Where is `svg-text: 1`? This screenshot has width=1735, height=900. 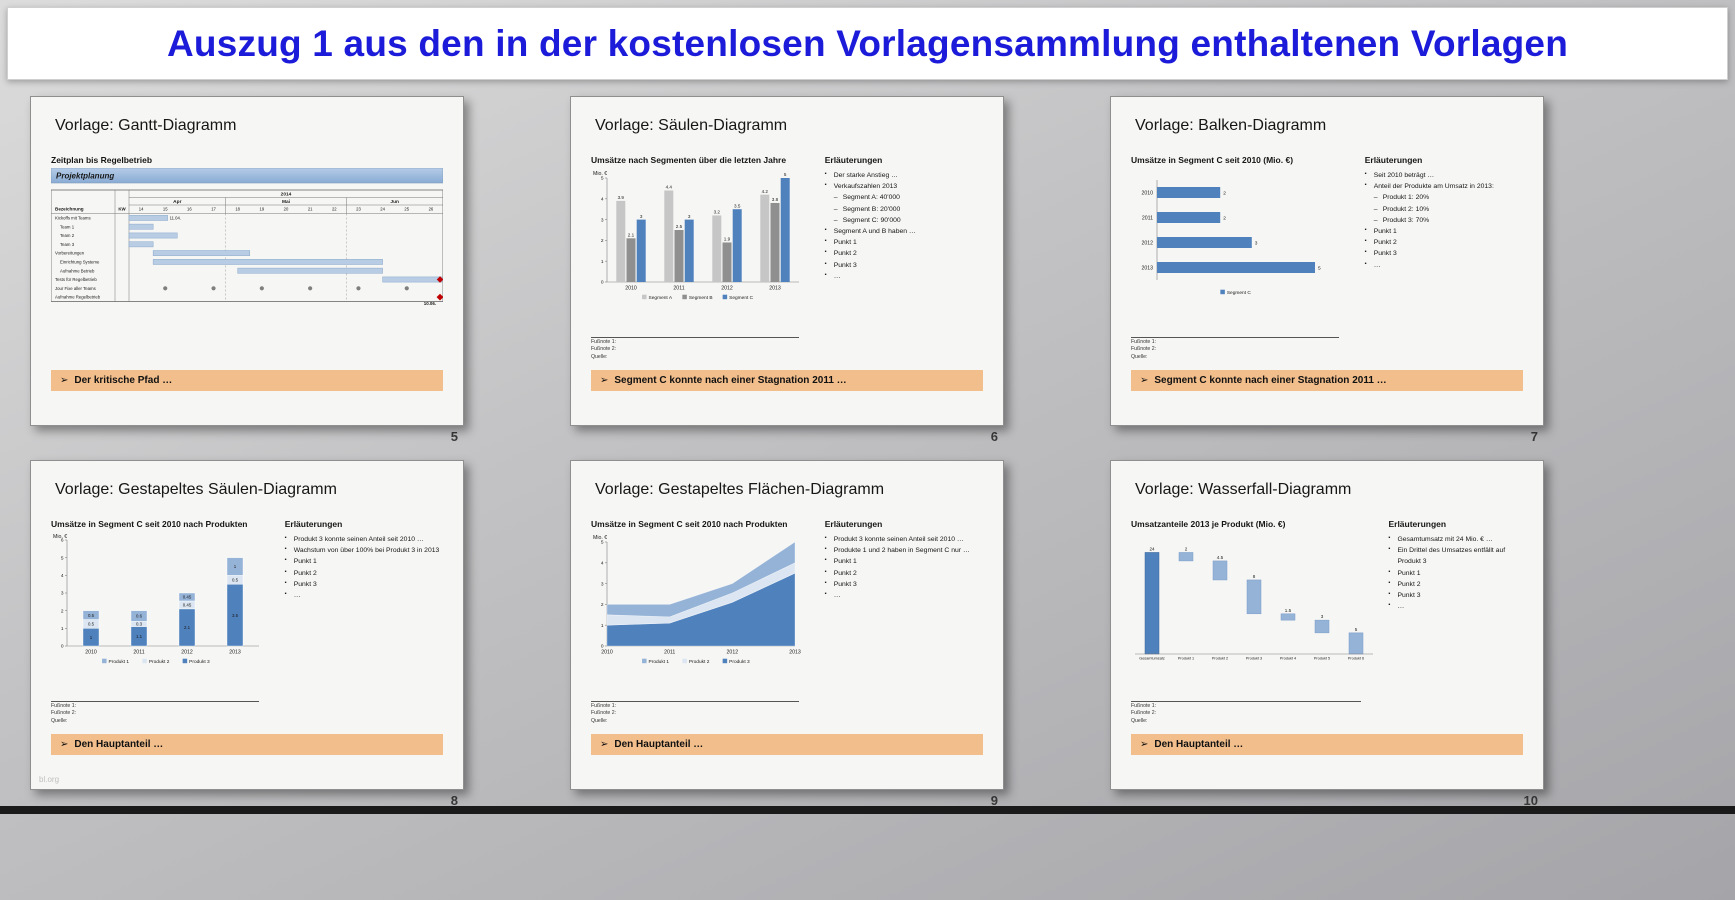 svg-text: 1 is located at coordinates (602, 626).